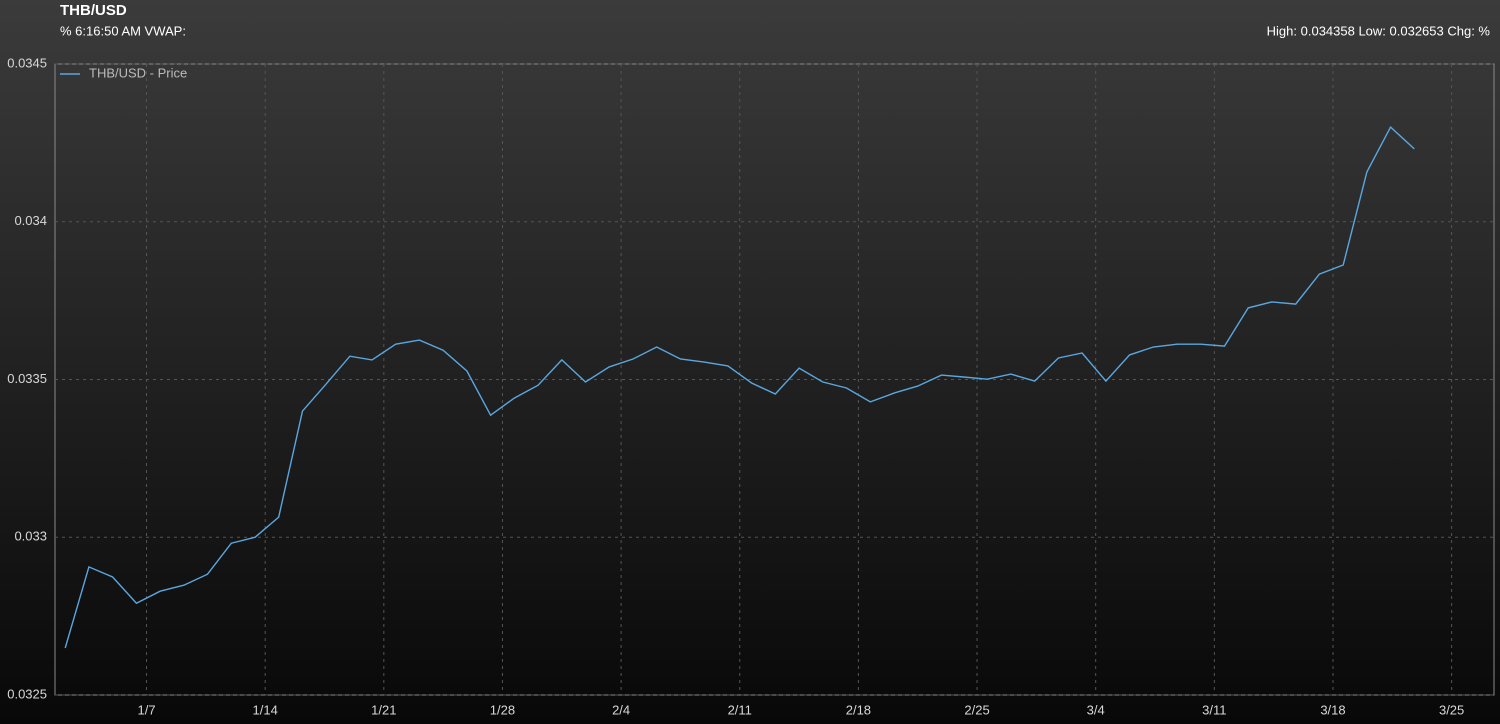  I want to click on x-tick-label: 1/14, so click(265, 709).